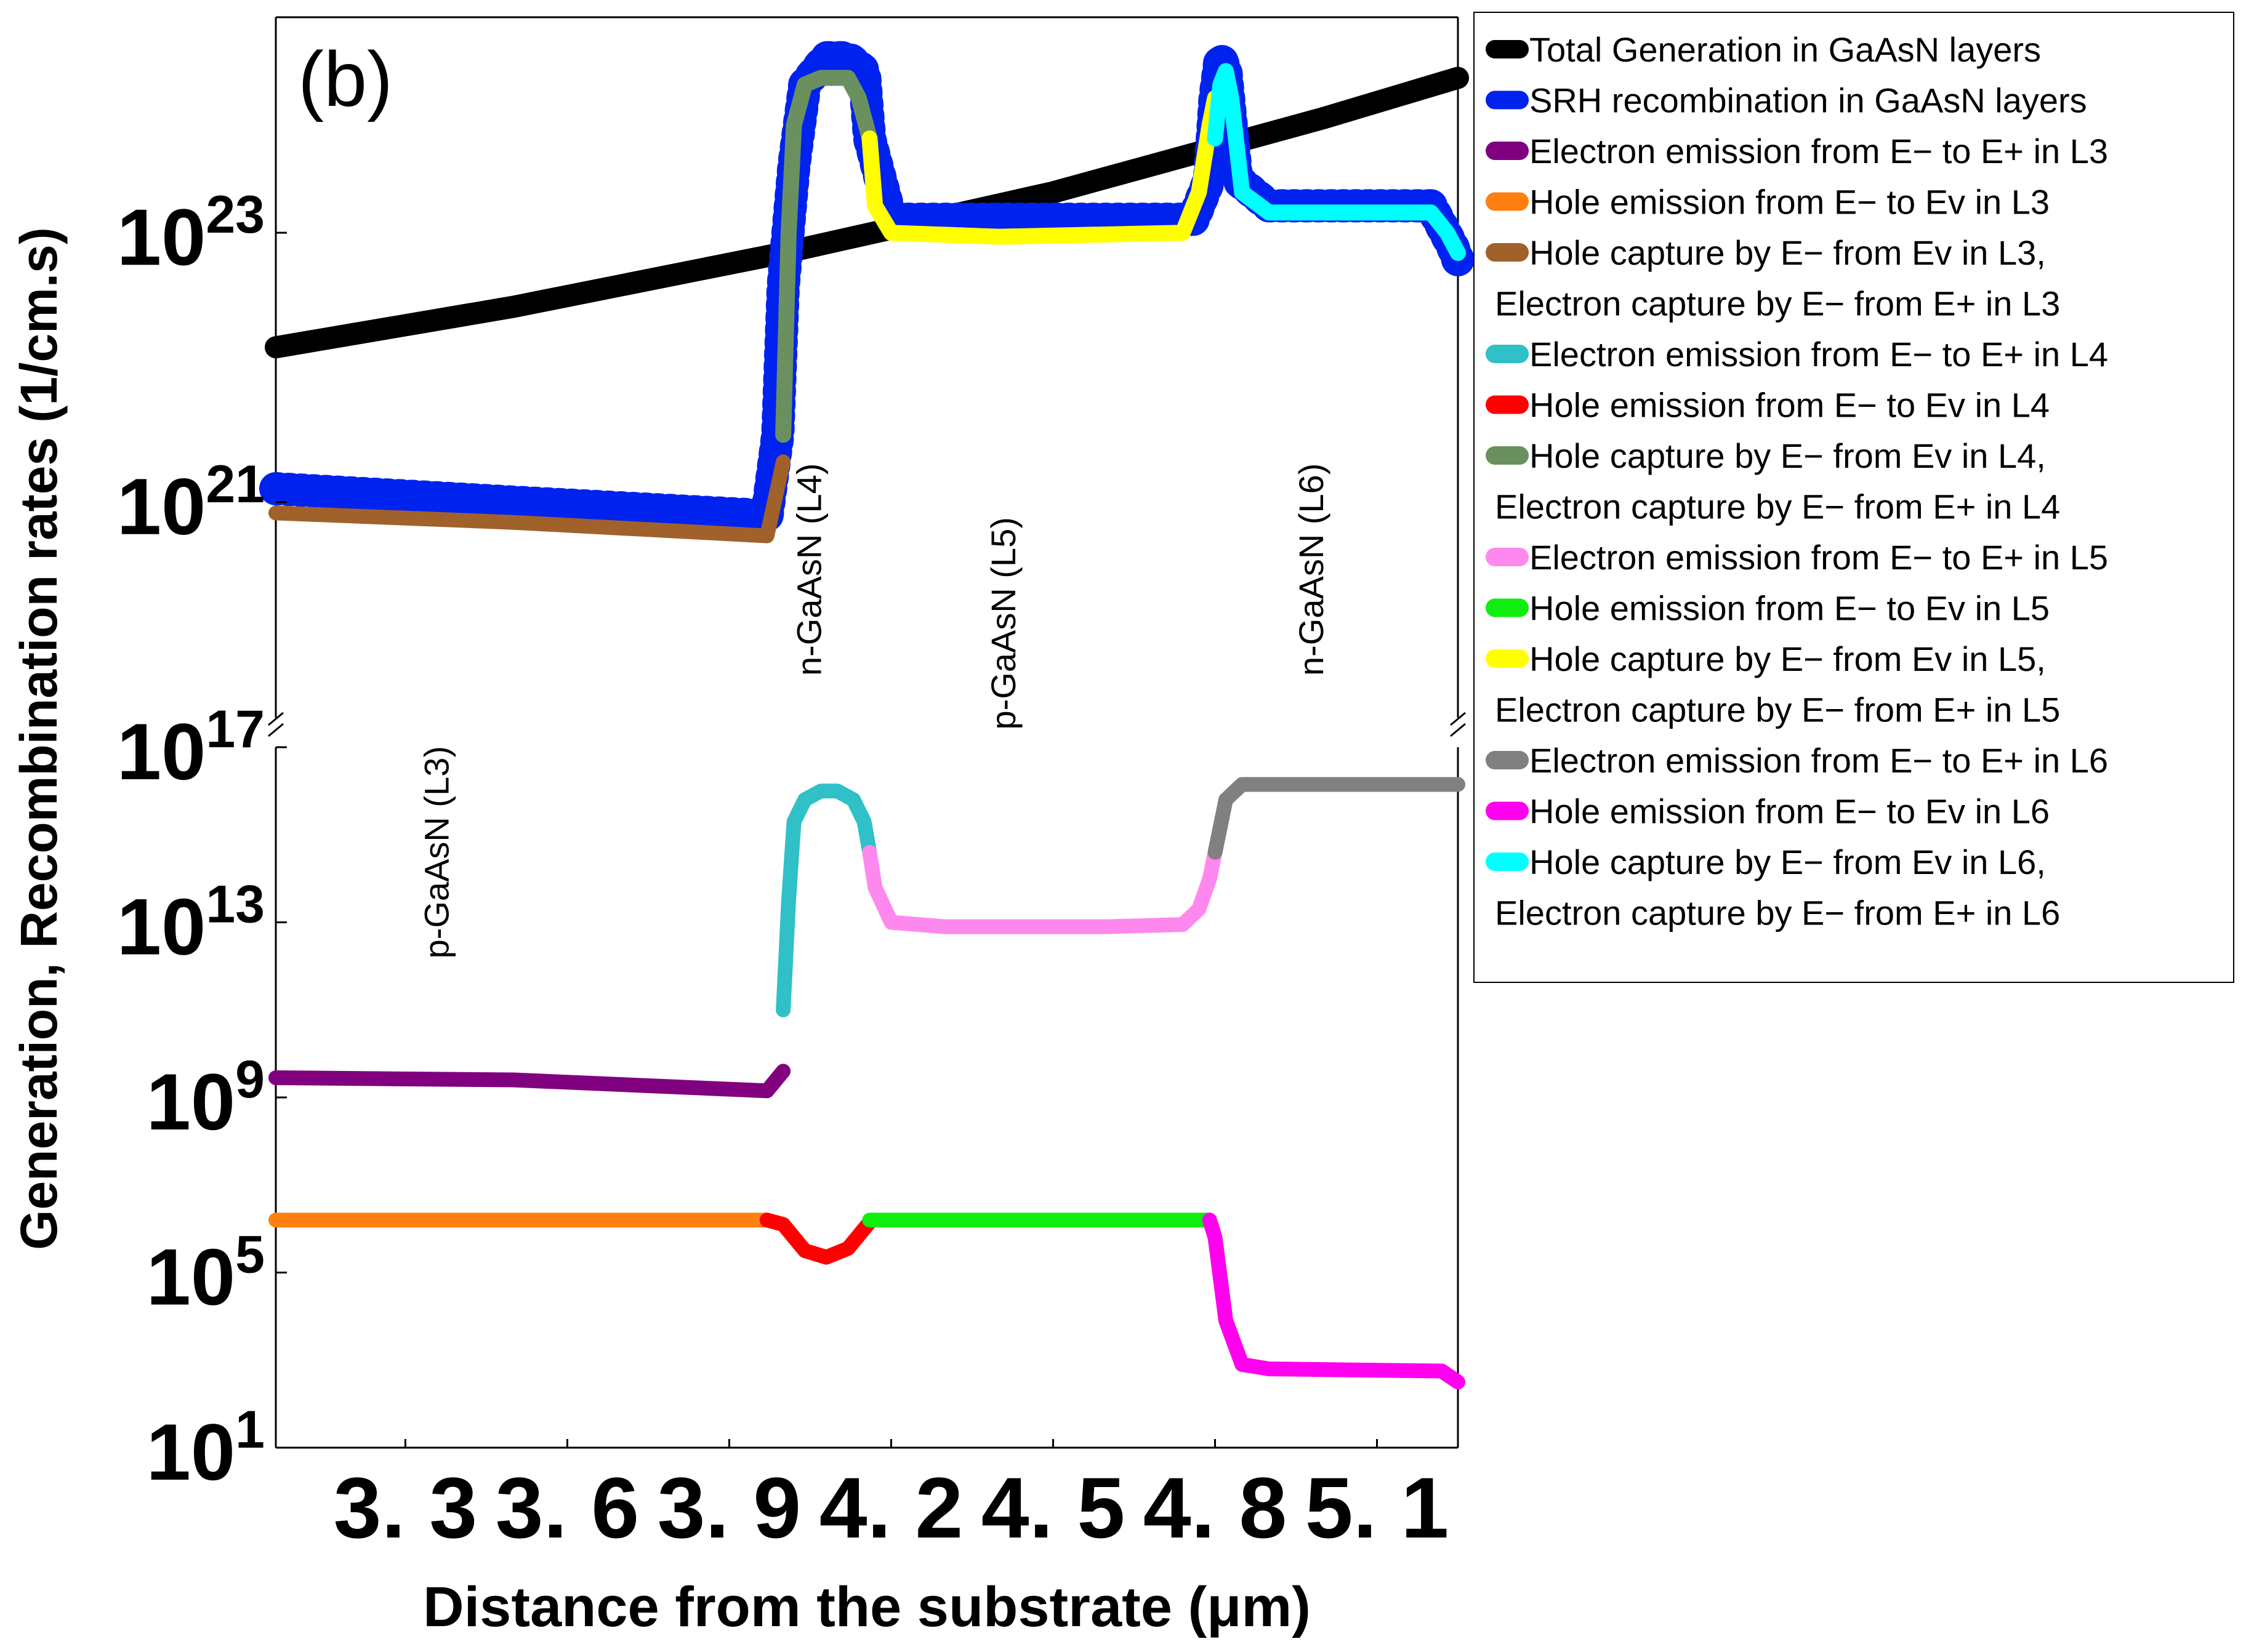  I want to click on legend-label-11: Hole capture by E− from Ev in L5,, so click(1787, 659).